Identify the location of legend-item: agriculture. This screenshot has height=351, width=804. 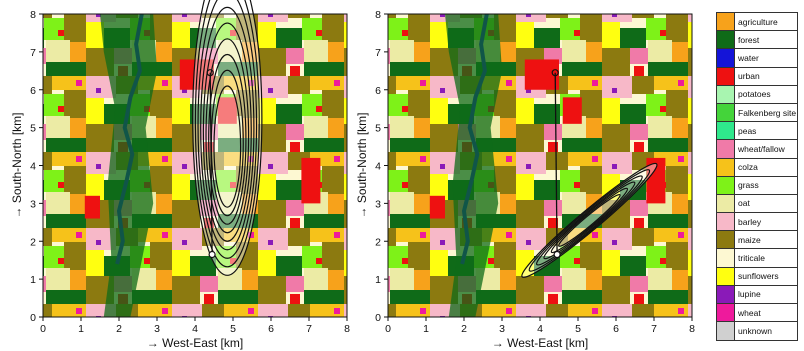
(757, 22).